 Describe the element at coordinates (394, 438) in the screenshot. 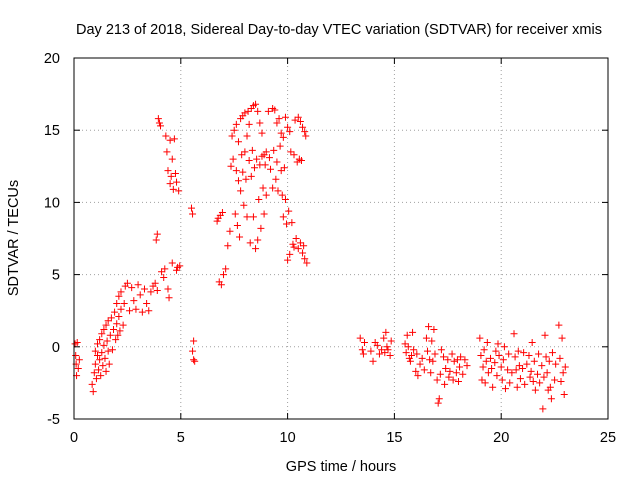

I see `x-tick-label: 15` at that location.